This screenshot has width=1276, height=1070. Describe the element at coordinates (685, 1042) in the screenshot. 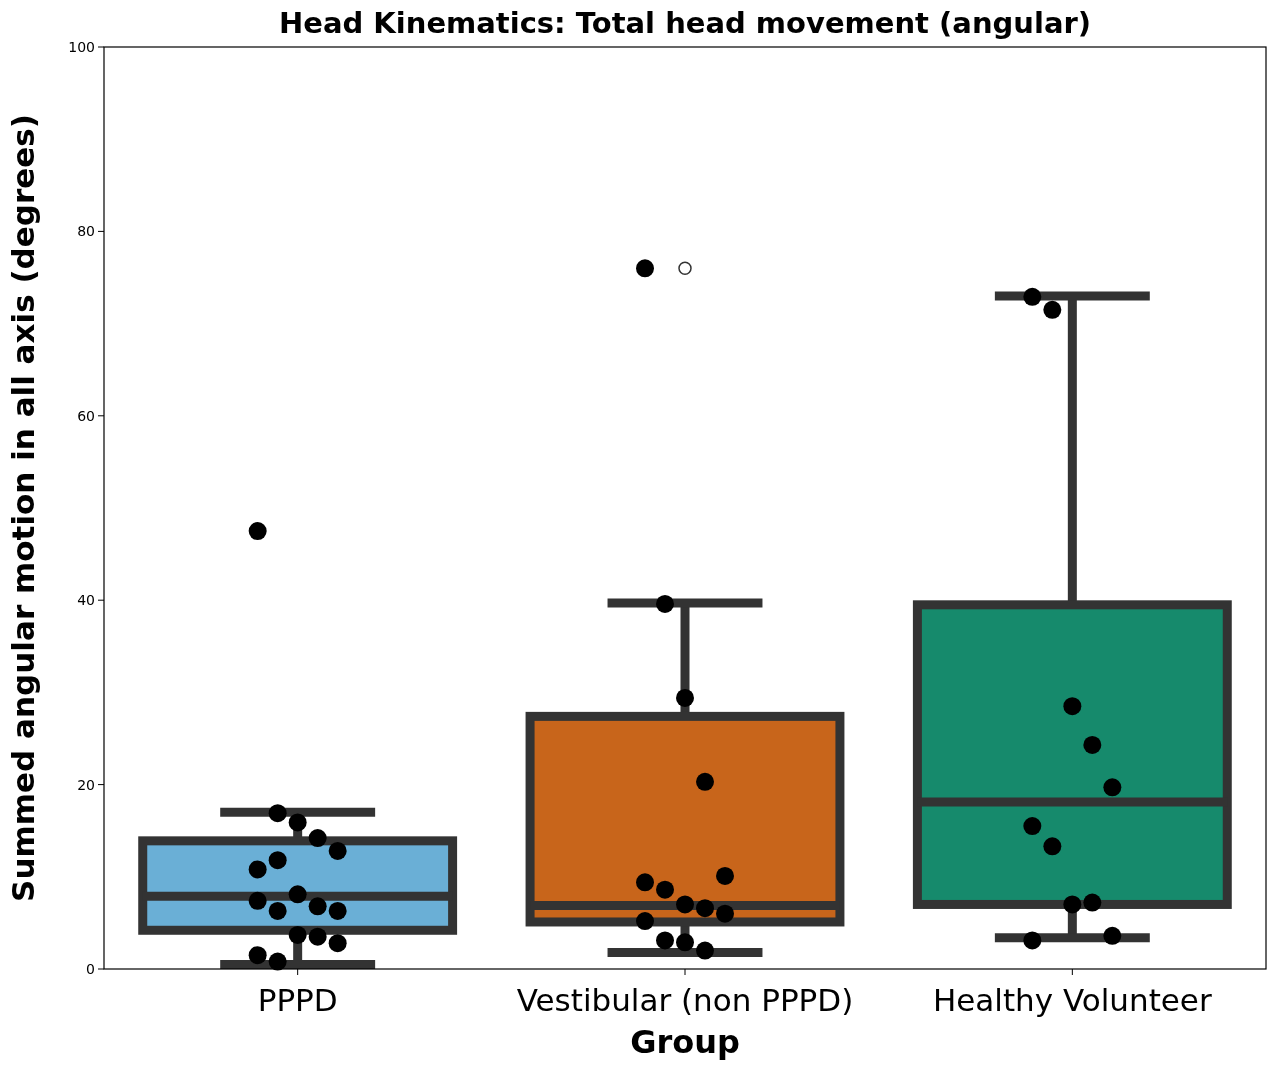

I see `x-axis-title: Group` at that location.